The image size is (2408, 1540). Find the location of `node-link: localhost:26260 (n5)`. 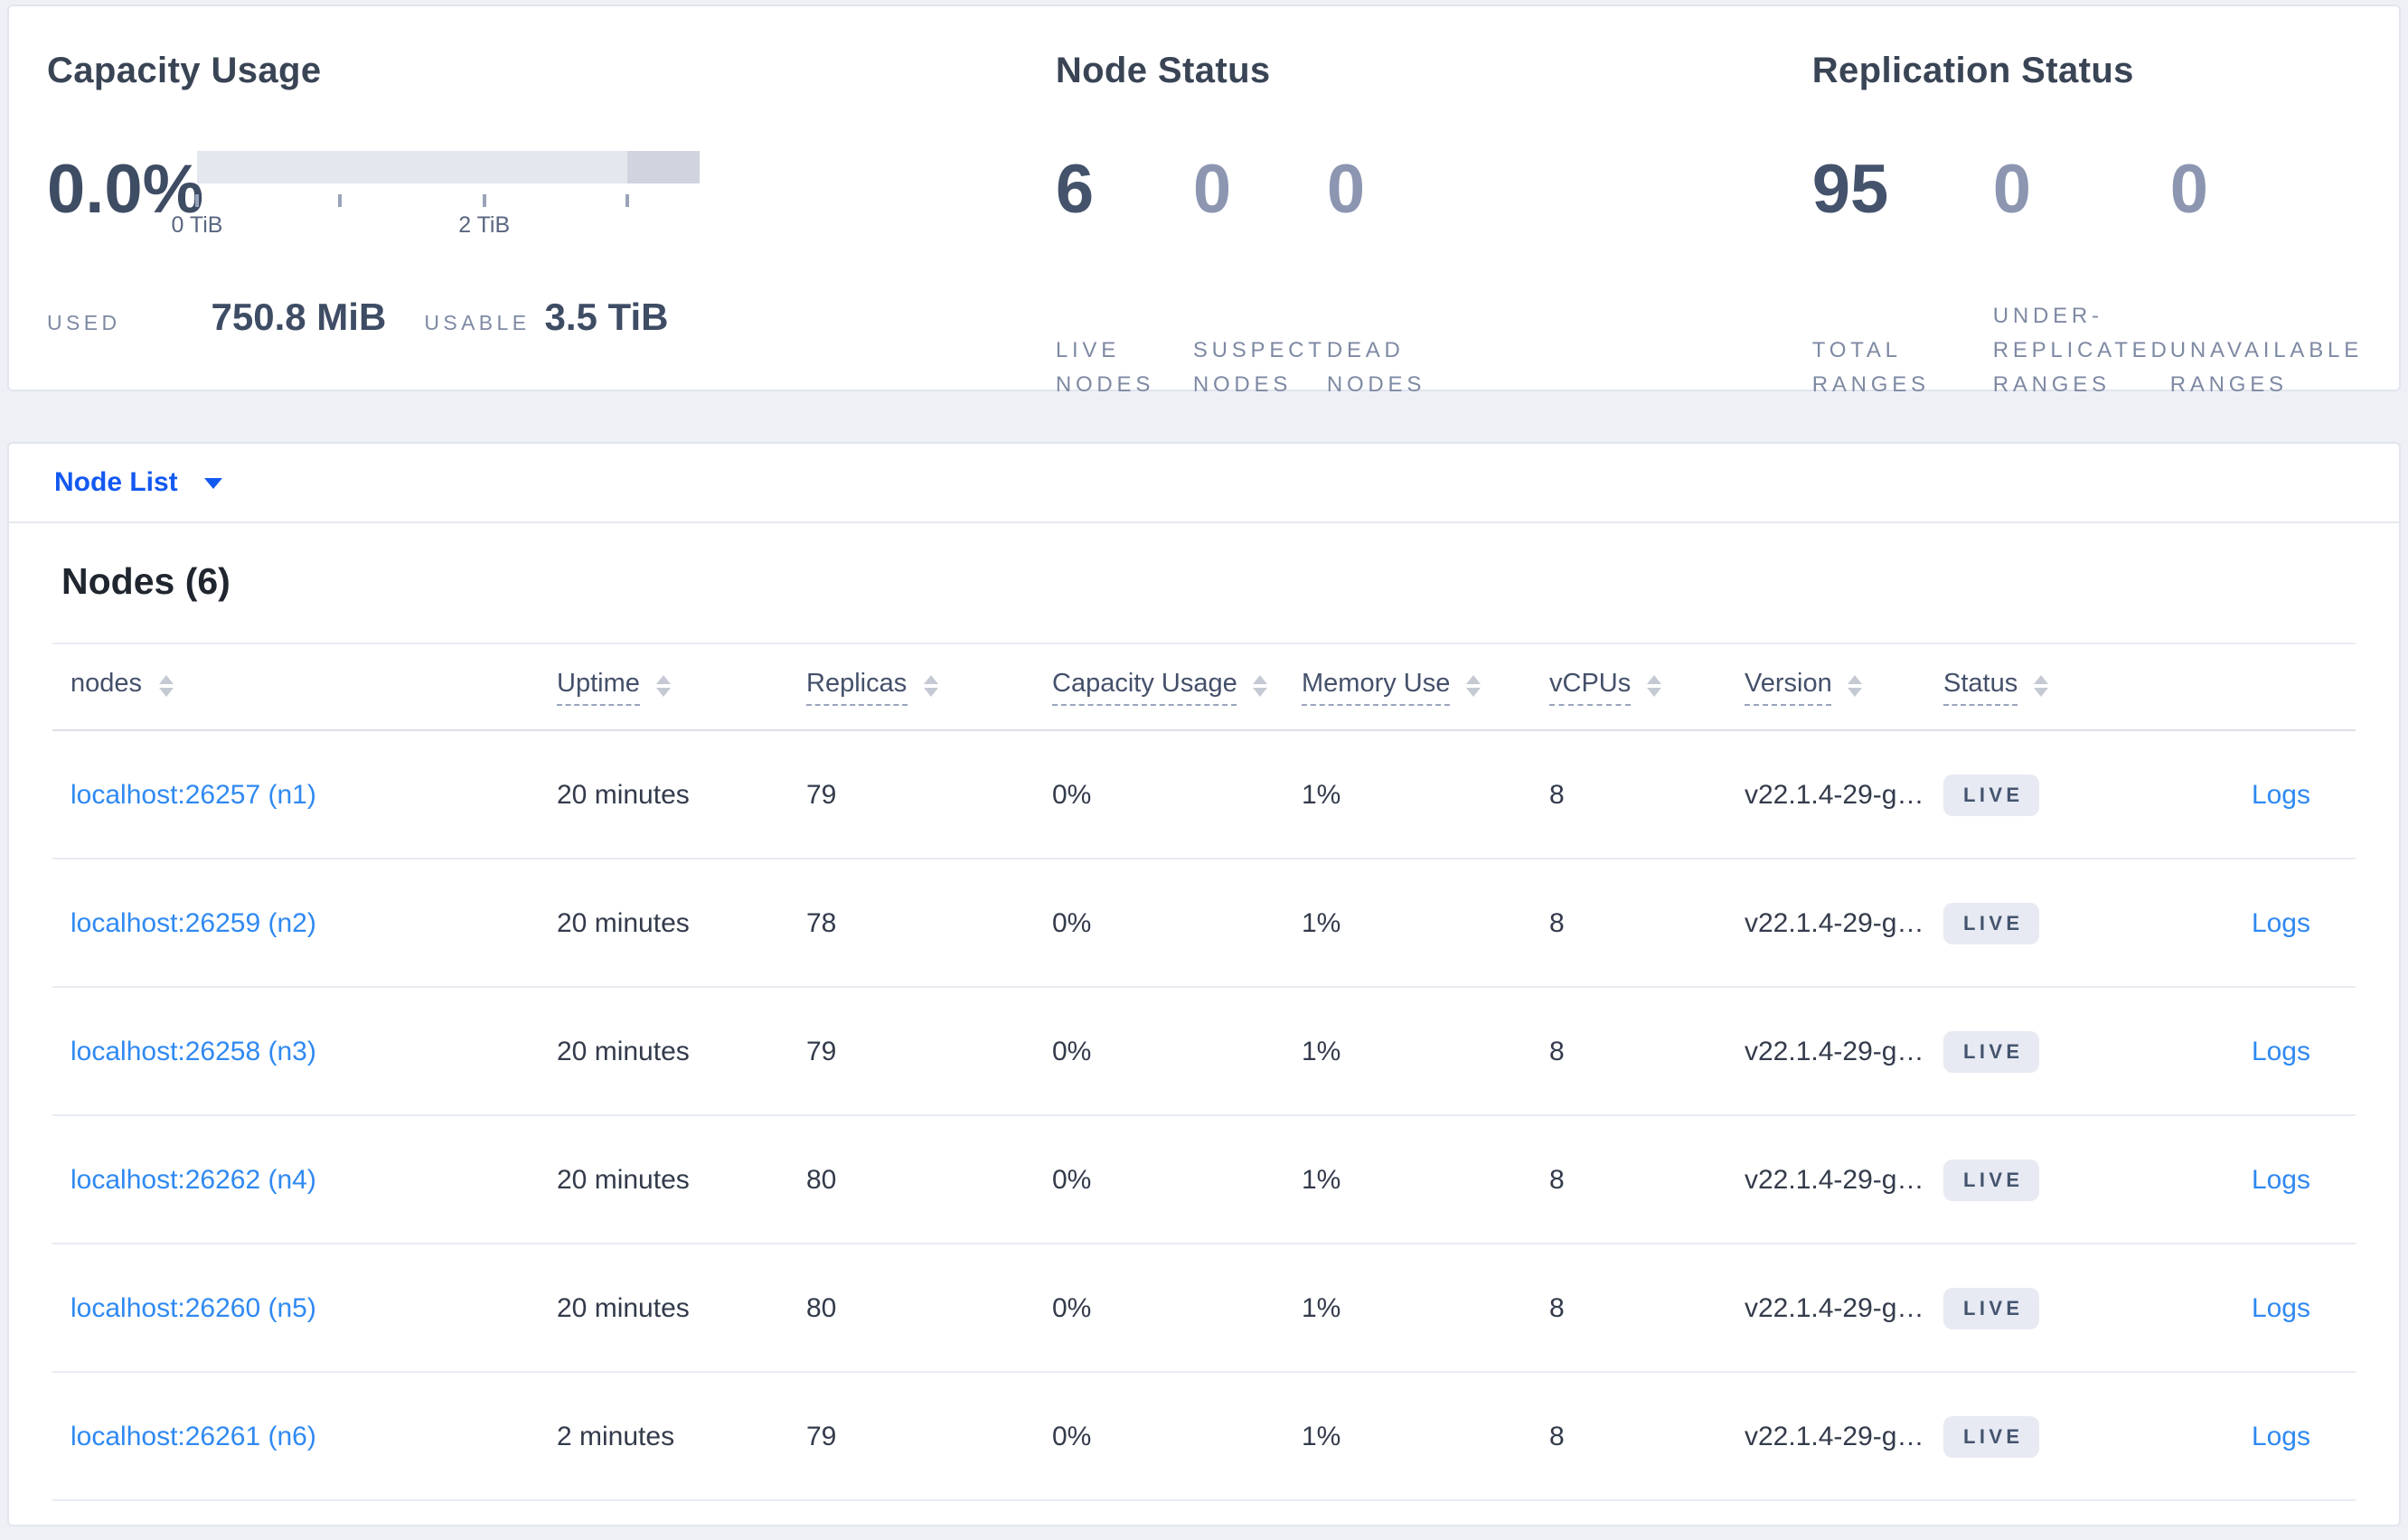

node-link: localhost:26260 (n5) is located at coordinates (193, 1307).